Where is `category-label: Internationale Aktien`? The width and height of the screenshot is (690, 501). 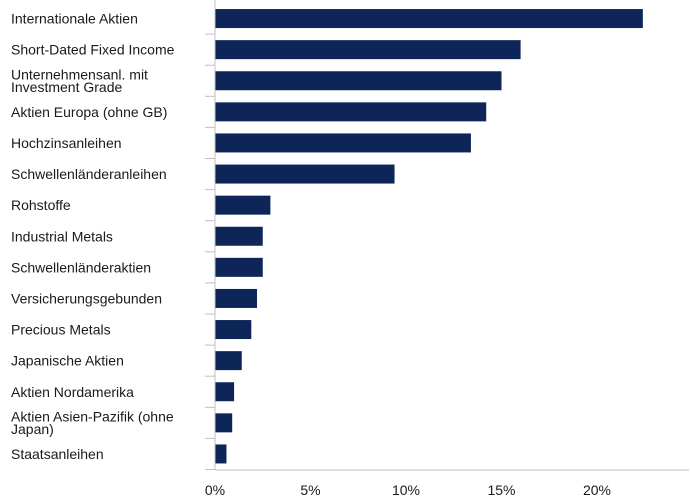
category-label: Internationale Aktien is located at coordinates (74, 19).